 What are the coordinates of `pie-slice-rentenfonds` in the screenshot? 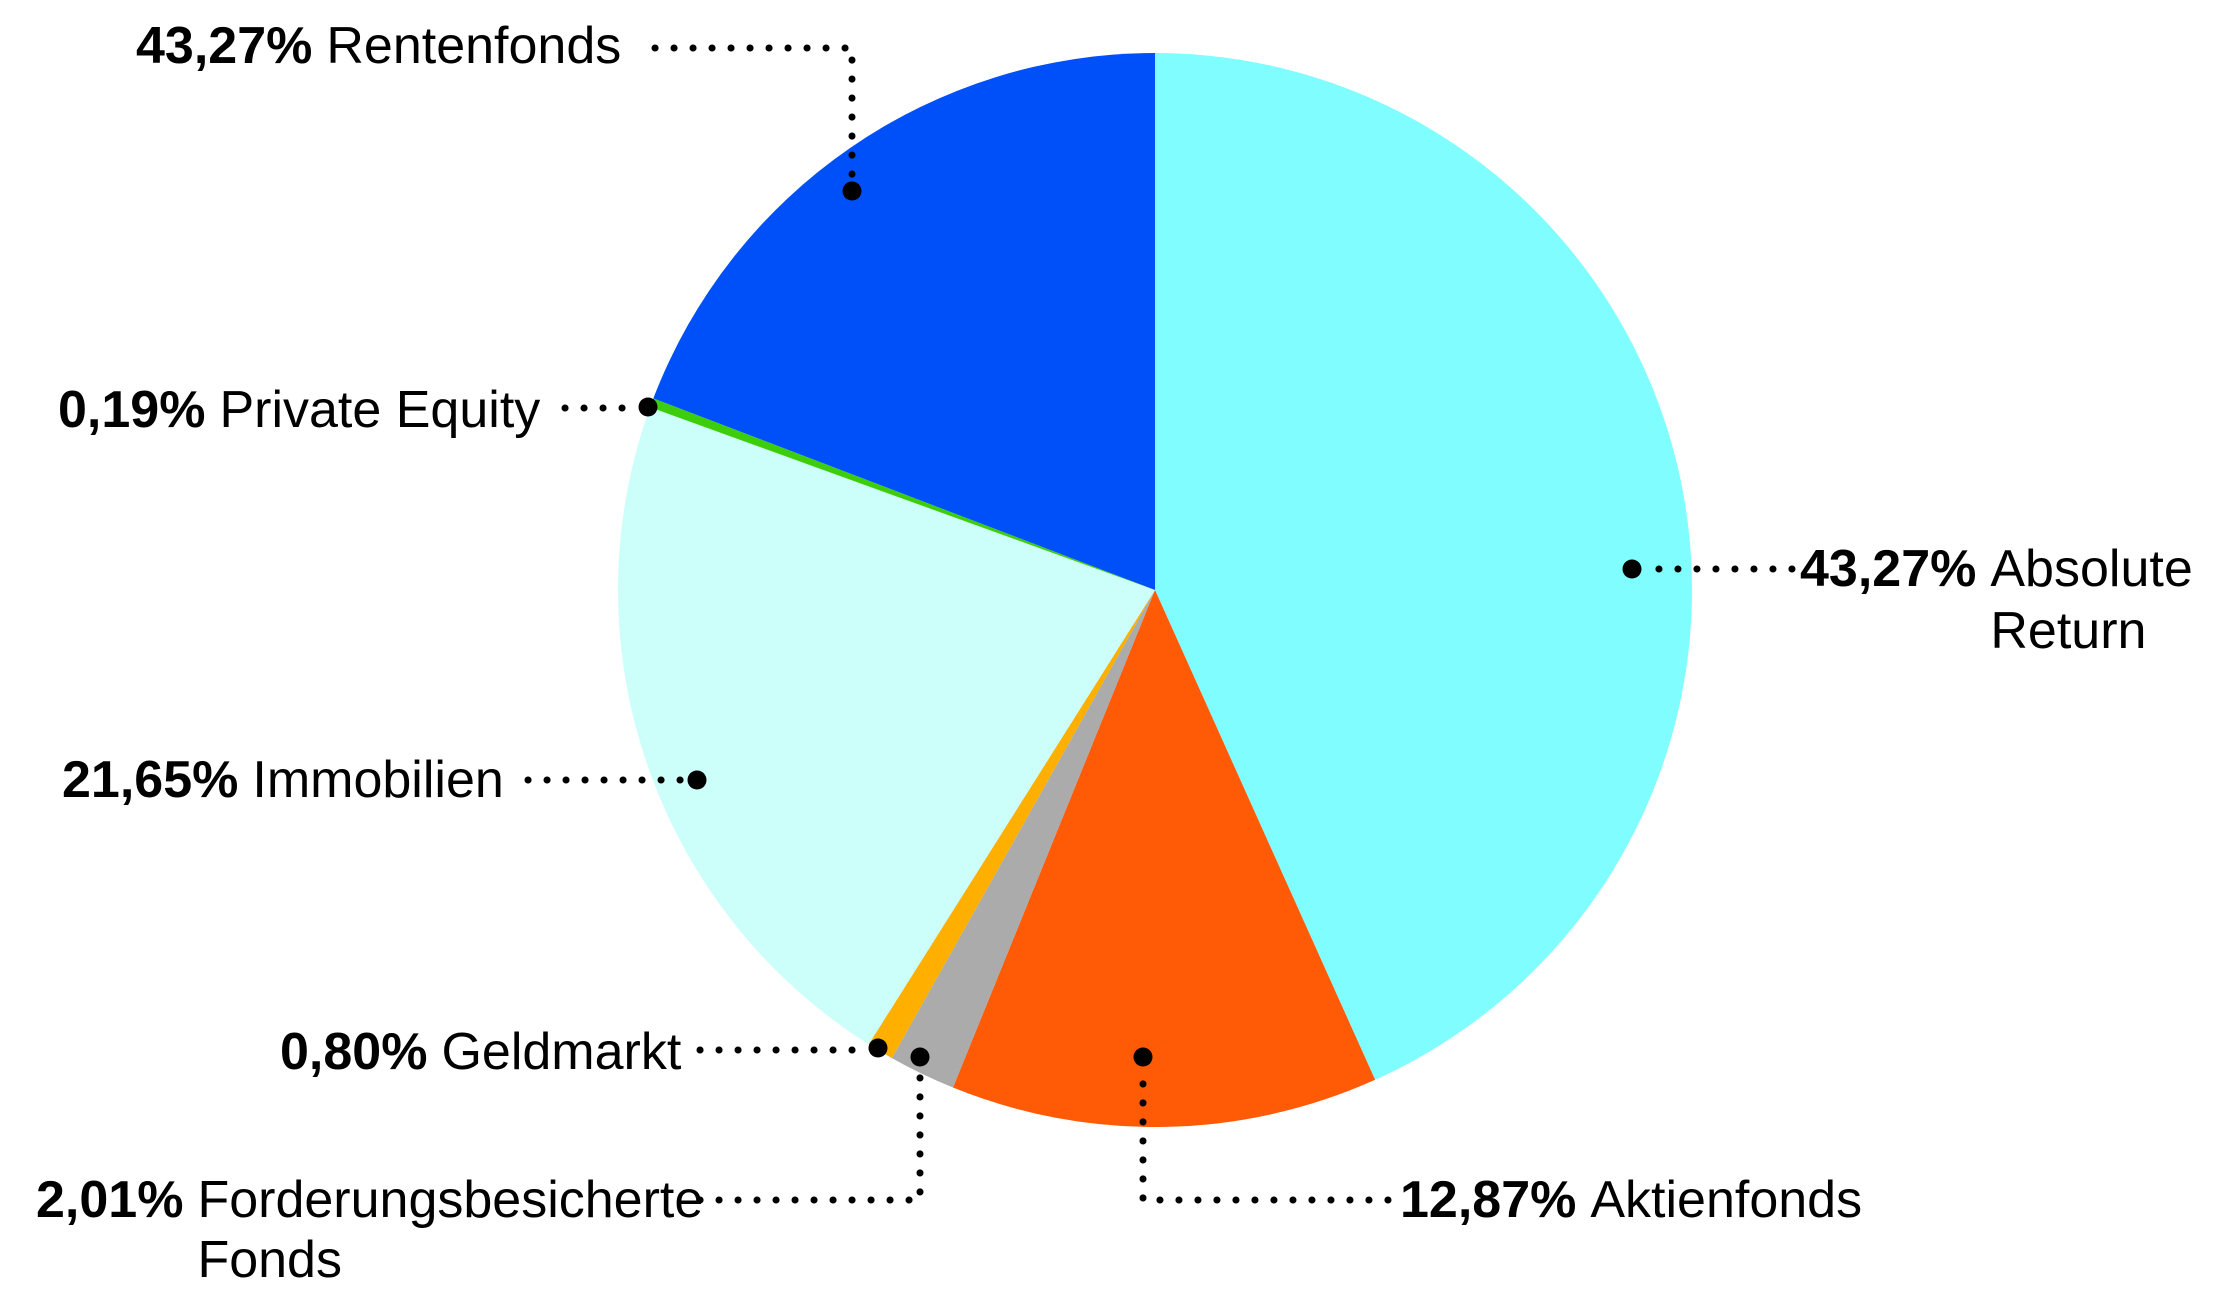 It's located at (904, 321).